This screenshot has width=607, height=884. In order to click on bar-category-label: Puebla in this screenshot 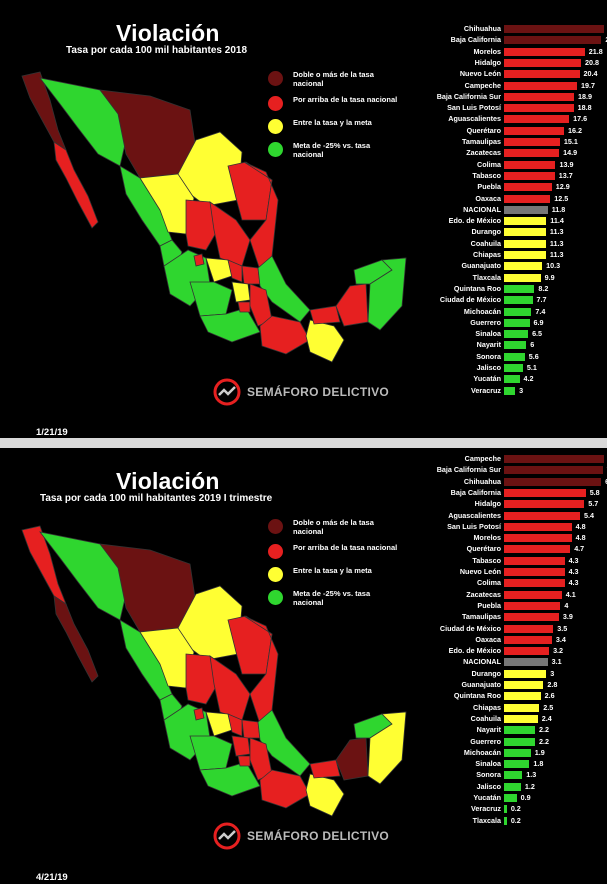, I will do `click(489, 187)`.